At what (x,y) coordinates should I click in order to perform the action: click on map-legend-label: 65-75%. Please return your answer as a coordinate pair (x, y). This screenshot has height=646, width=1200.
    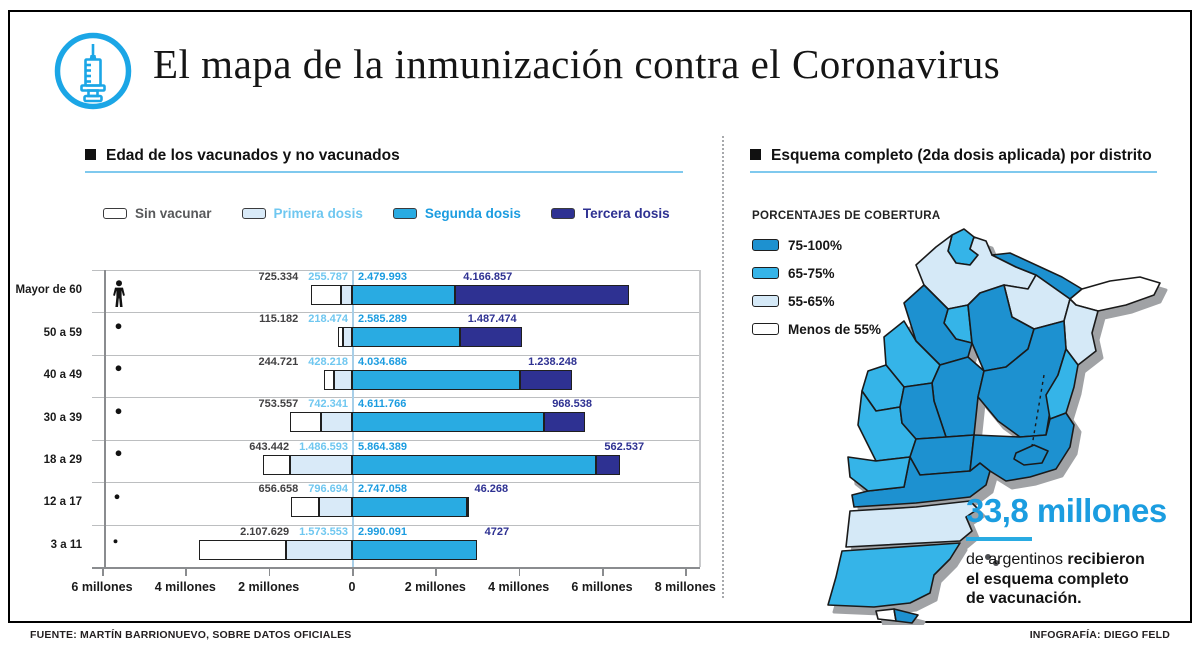
    Looking at the image, I should click on (811, 273).